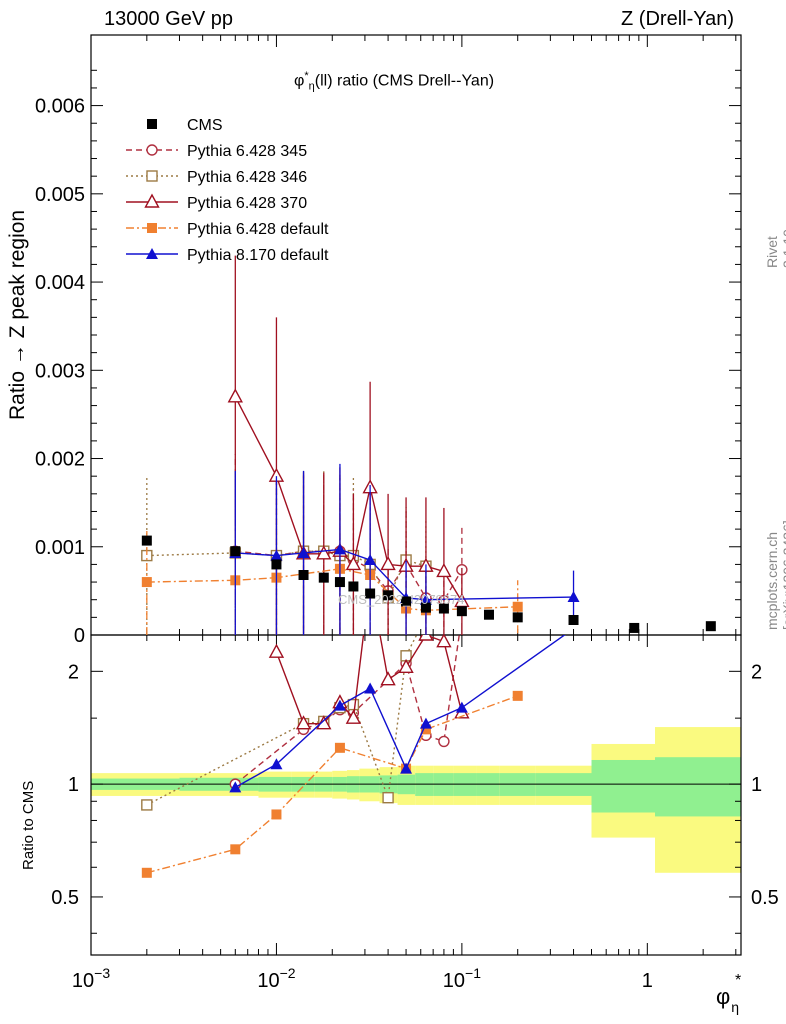 This screenshot has width=786, height=1024. Describe the element at coordinates (60, 460) in the screenshot. I see `y-tick-label-main: 0.002` at that location.